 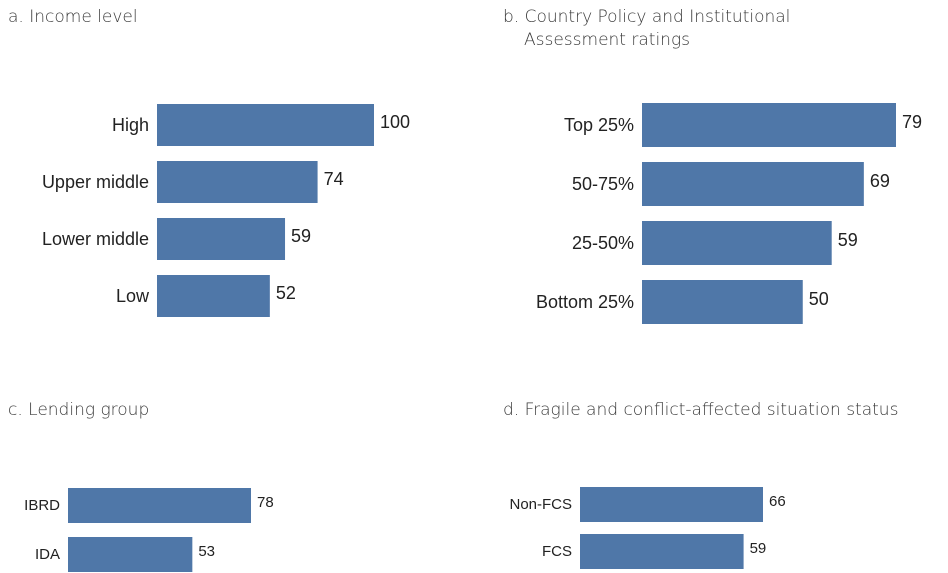 I want to click on category-label-c-1: IDA, so click(x=47, y=554).